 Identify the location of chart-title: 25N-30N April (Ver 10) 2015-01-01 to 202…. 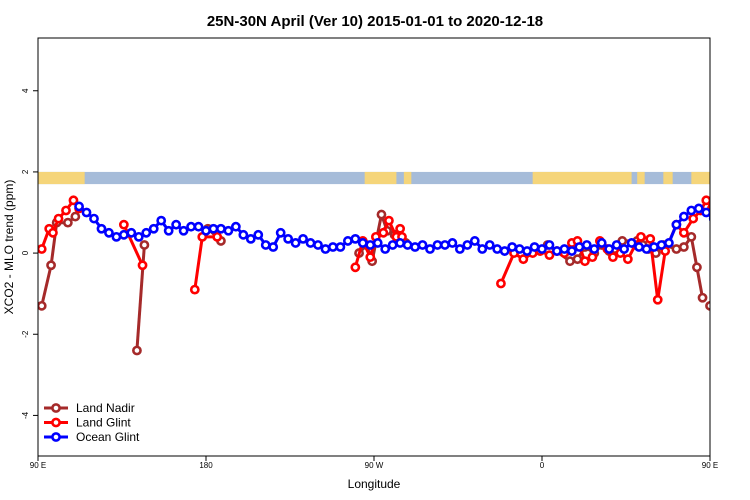
(375, 21).